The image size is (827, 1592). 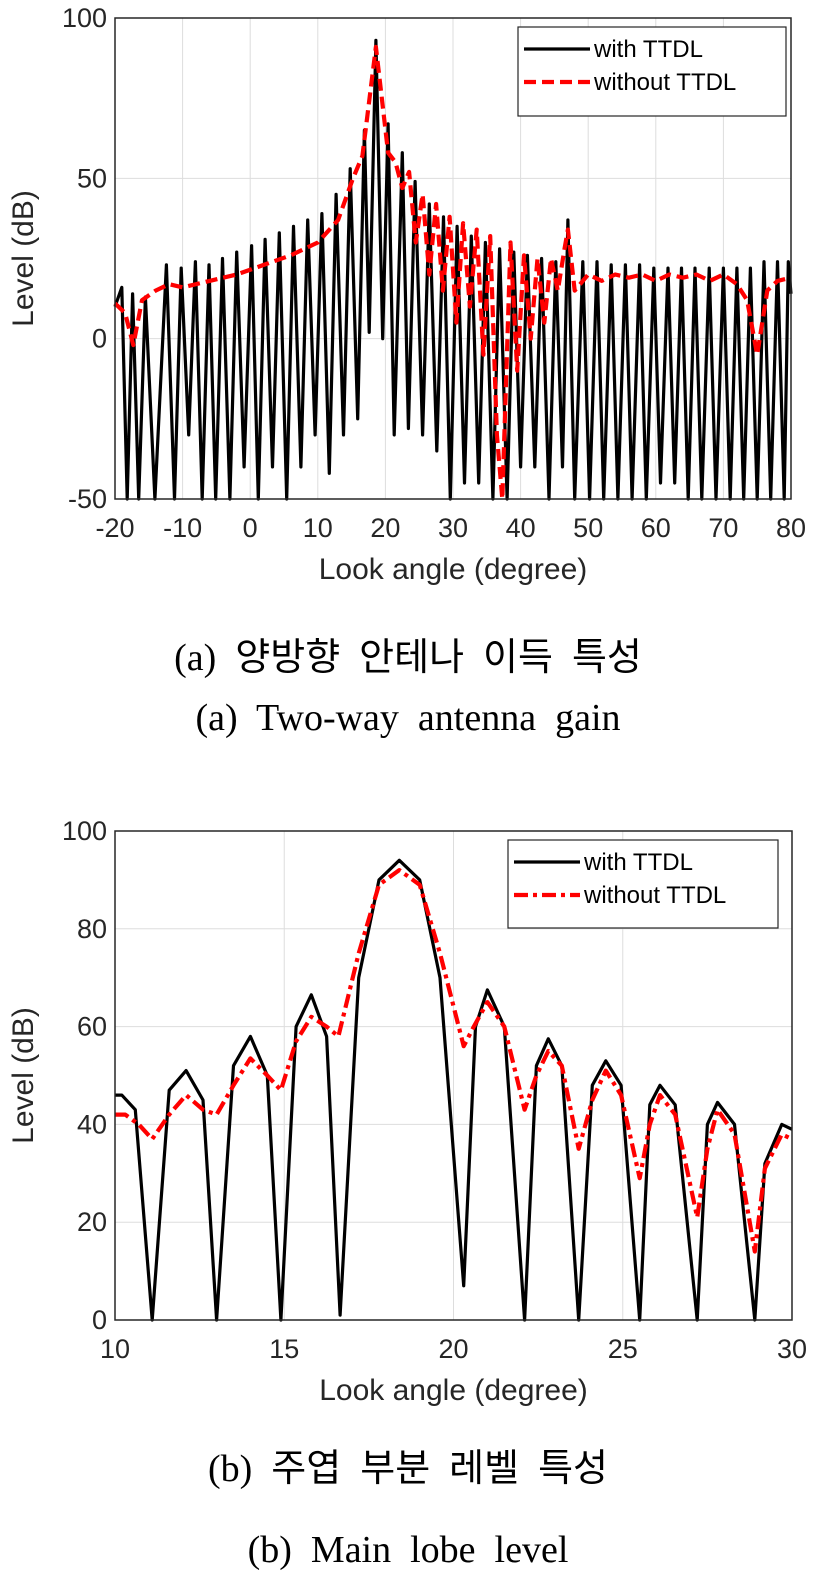 I want to click on chart-b-legend-box, so click(x=643, y=884).